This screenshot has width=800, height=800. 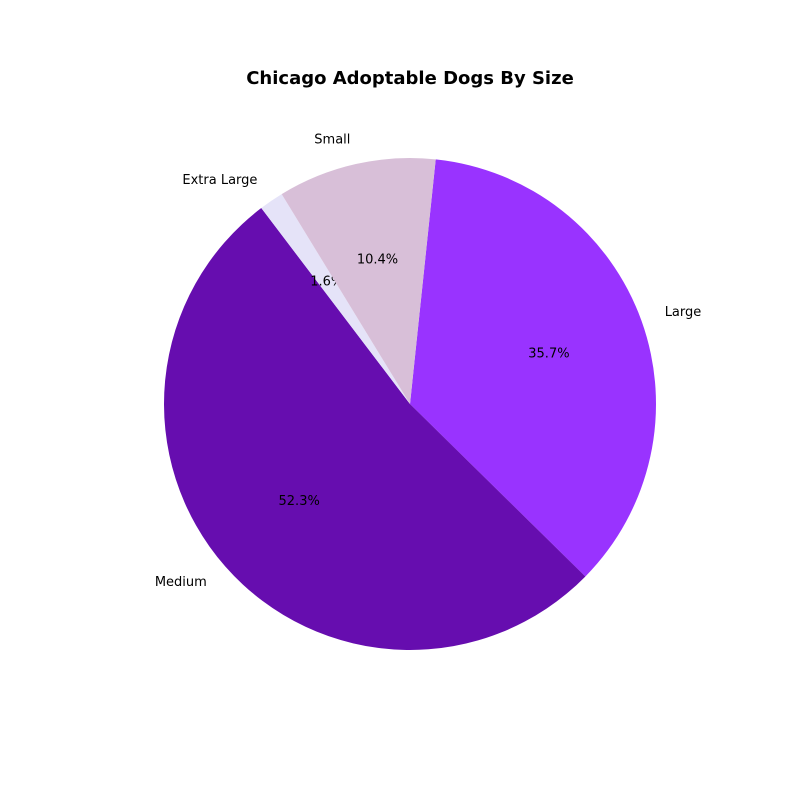 I want to click on pie-slice-small, so click(x=358, y=281).